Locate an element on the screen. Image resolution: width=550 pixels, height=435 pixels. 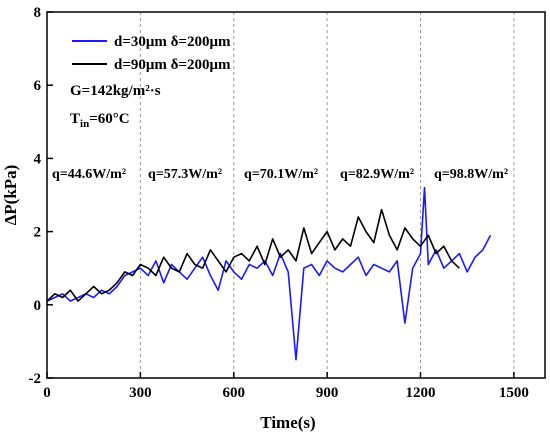
heat-flux-label-3: q=70.1W/m² is located at coordinates (281, 174).